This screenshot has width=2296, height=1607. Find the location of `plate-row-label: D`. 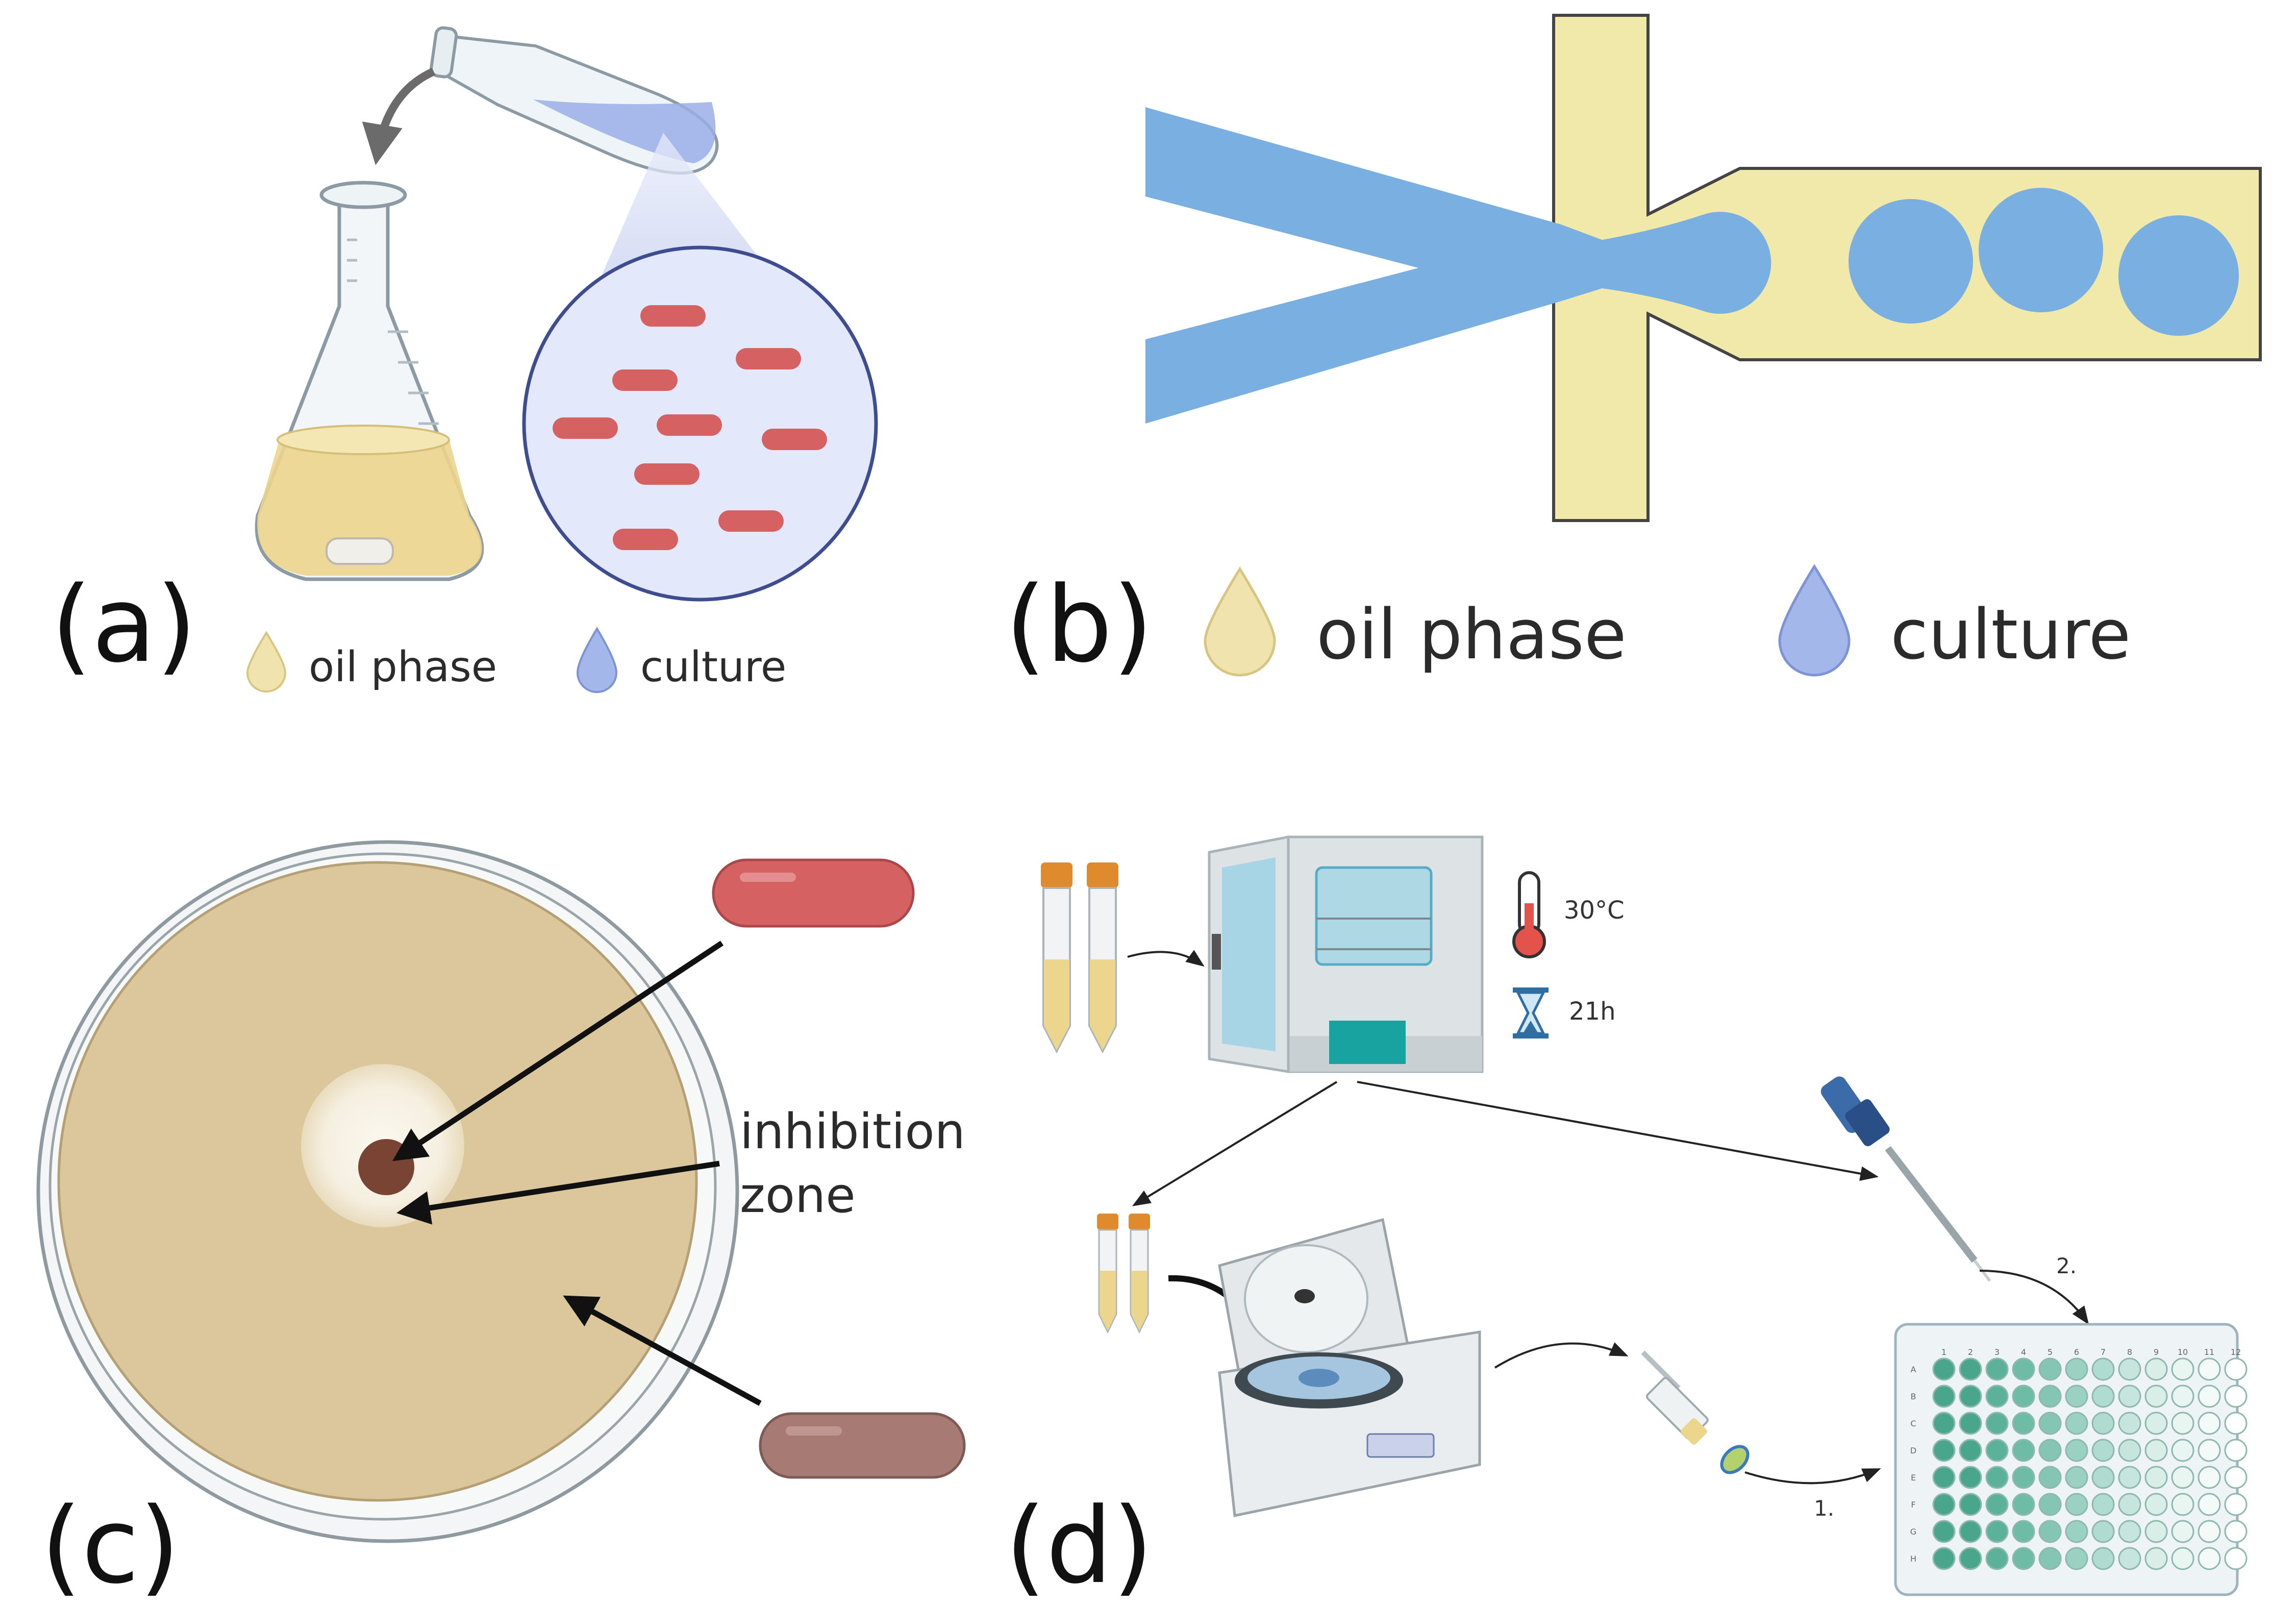

plate-row-label: D is located at coordinates (1913, 1450).